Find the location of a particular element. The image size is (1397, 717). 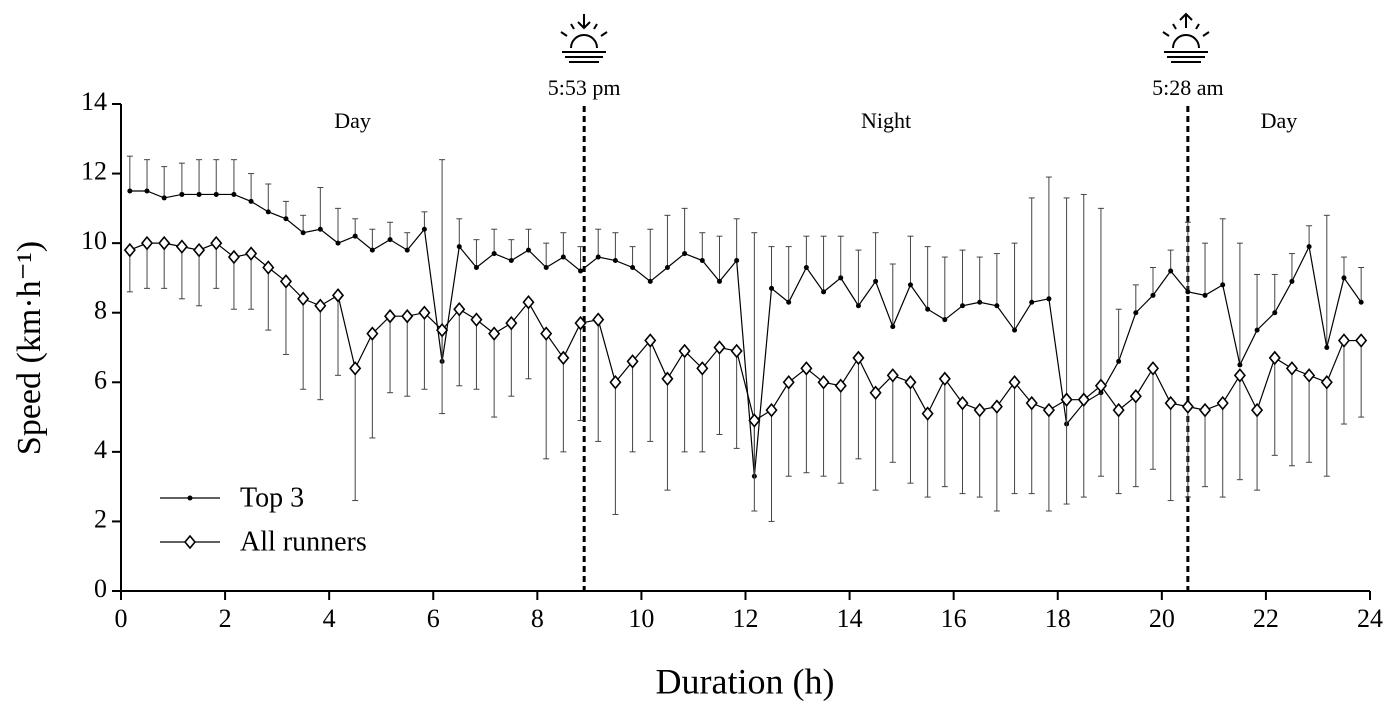

x-tick-label: 24 is located at coordinates (1370, 618).